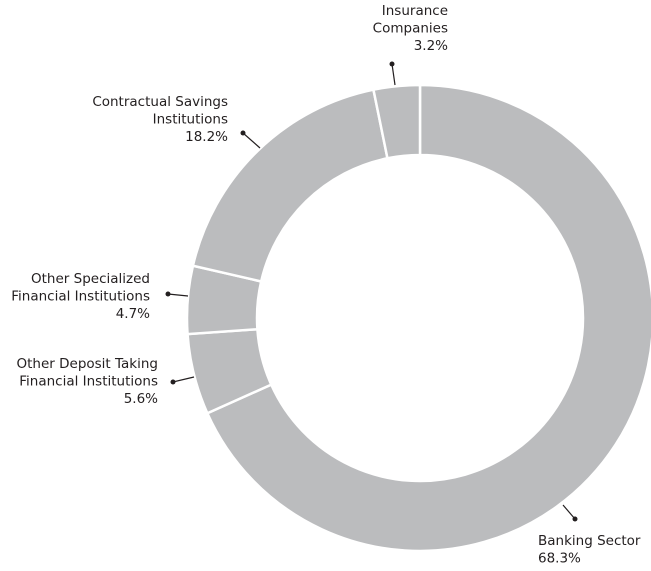  What do you see at coordinates (88, 364) in the screenshot?
I see `label-line: Other Deposit Taking` at bounding box center [88, 364].